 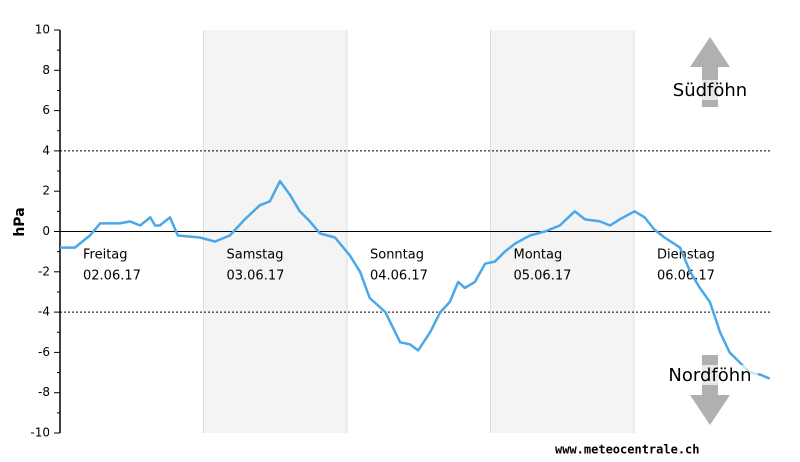 I want to click on y-tick-label: 0, so click(x=46, y=231).